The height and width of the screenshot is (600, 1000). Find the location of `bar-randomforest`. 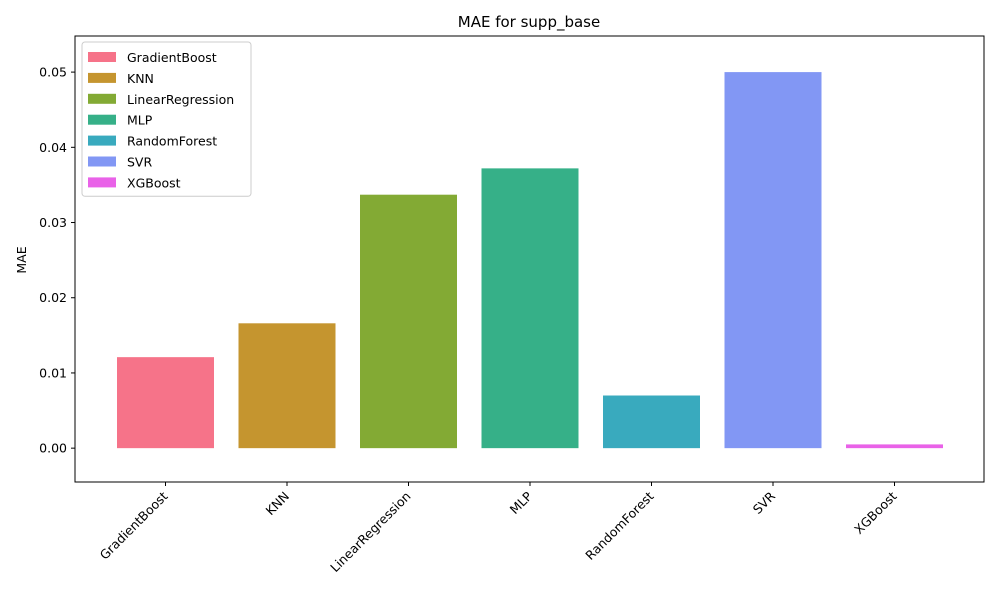

bar-randomforest is located at coordinates (651, 422).